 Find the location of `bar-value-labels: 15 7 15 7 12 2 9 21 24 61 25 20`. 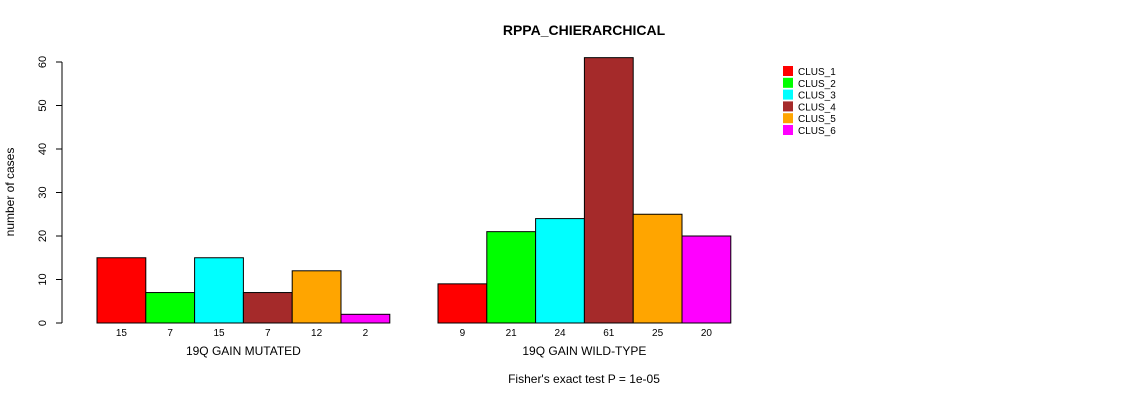

bar-value-labels: 15 7 15 7 12 2 9 21 24 61 25 20 is located at coordinates (414, 333).